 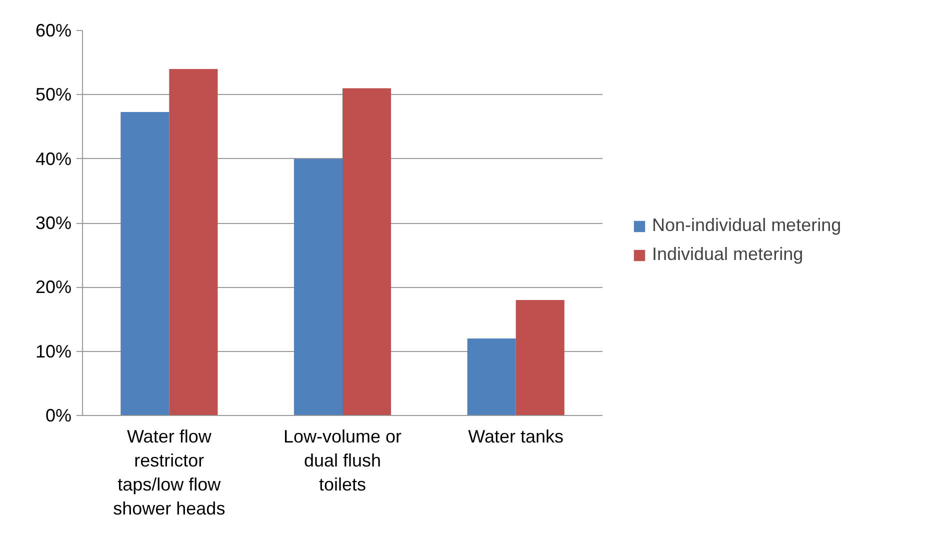 What do you see at coordinates (747, 225) in the screenshot?
I see `legend-label: Non-individual metering` at bounding box center [747, 225].